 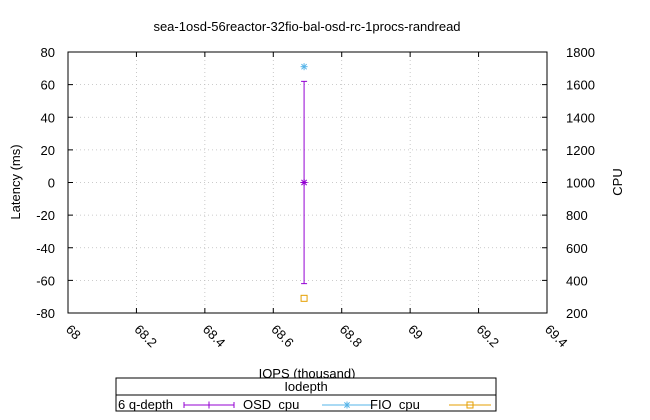 I want to click on y-tick-label: 80, so click(x=48, y=52).